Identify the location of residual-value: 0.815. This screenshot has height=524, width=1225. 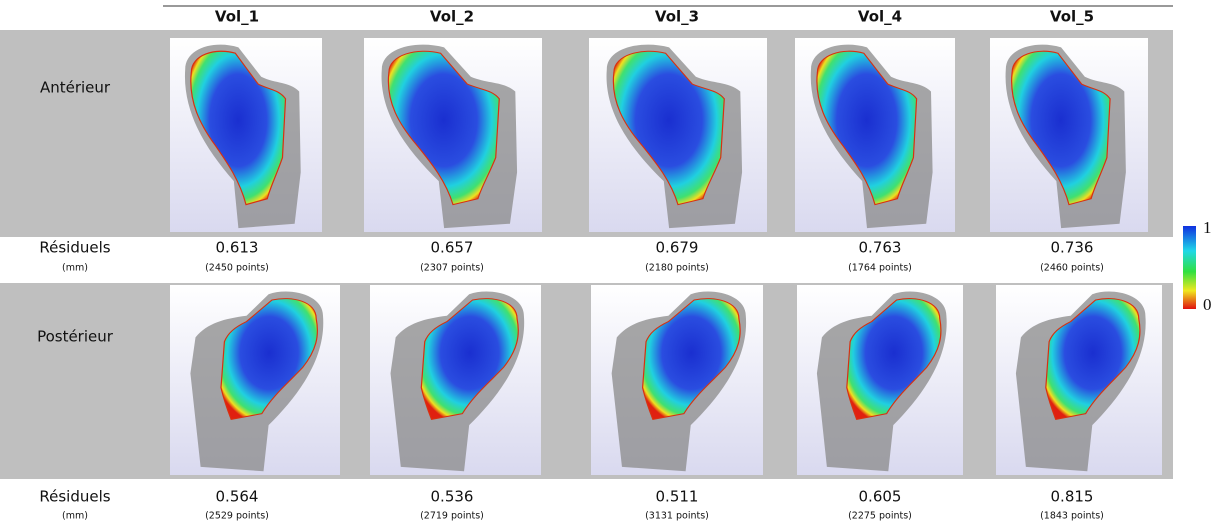
(1072, 497).